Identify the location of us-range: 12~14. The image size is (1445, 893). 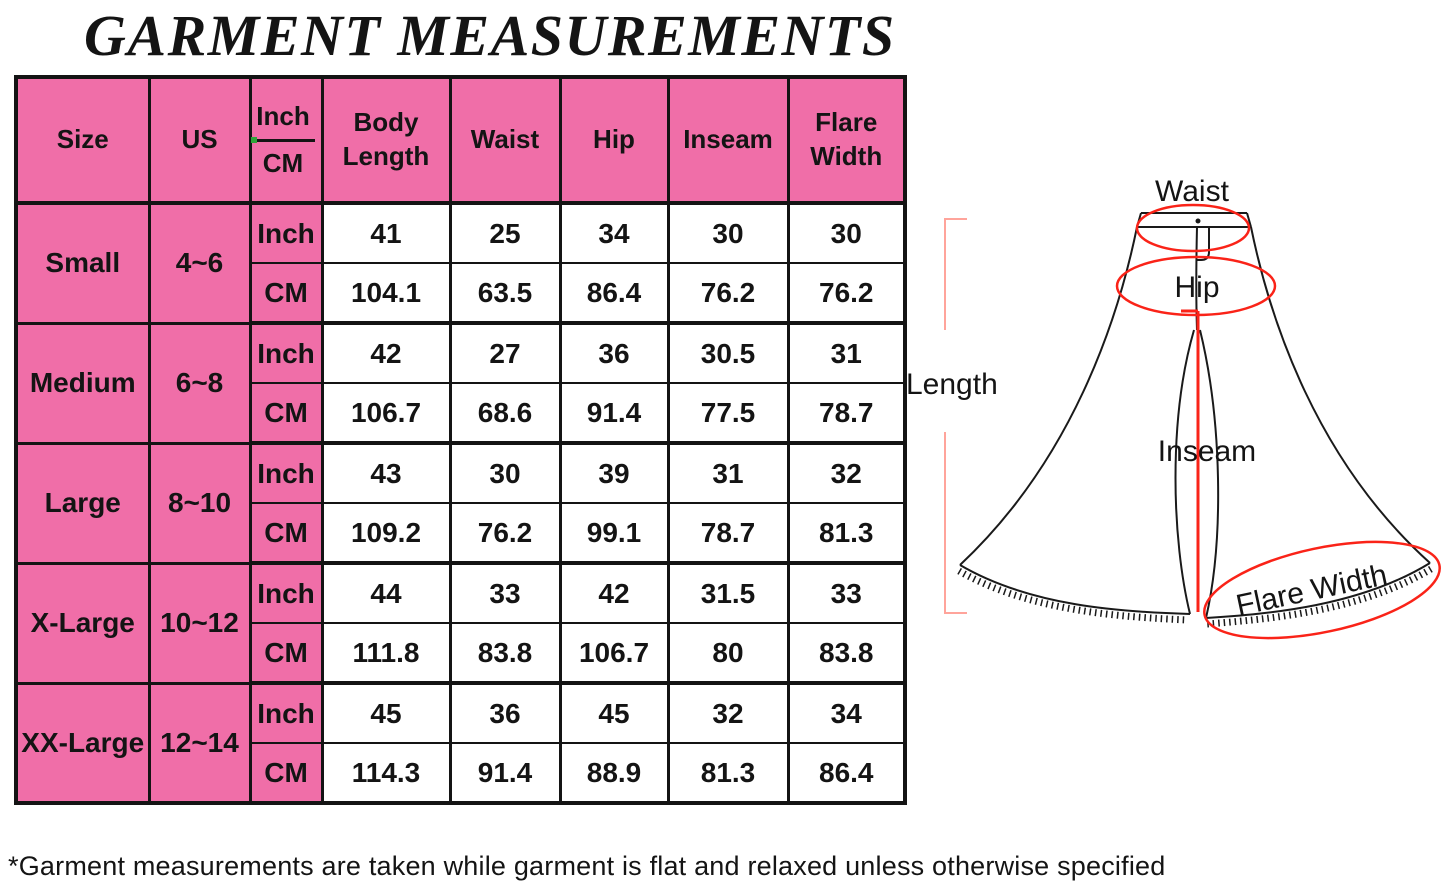
(199, 742).